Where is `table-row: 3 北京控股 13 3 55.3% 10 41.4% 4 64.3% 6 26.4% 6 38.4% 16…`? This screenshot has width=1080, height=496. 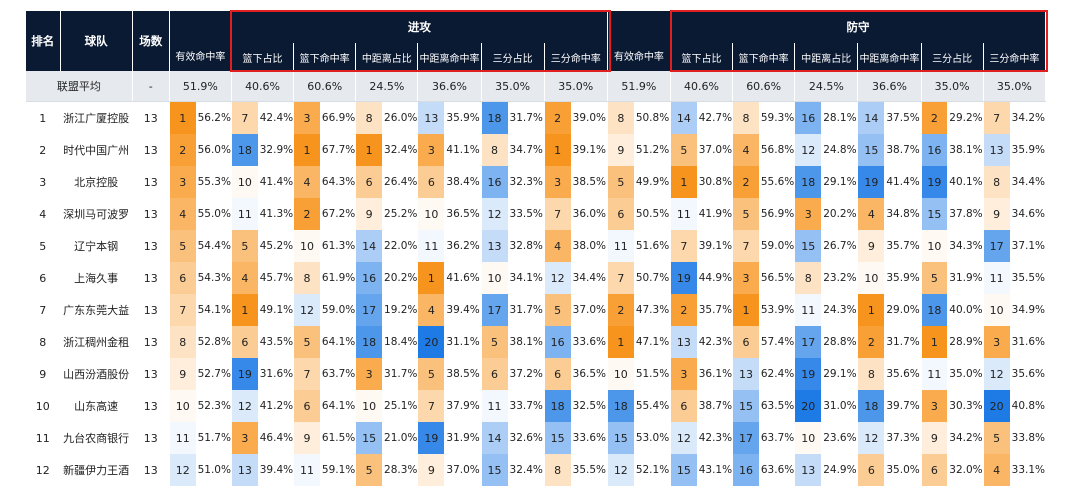
table-row: 3 北京控股 13 3 55.3% 10 41.4% 4 64.3% 6 26.4% 6 38.4% 16… is located at coordinates (536, 182).